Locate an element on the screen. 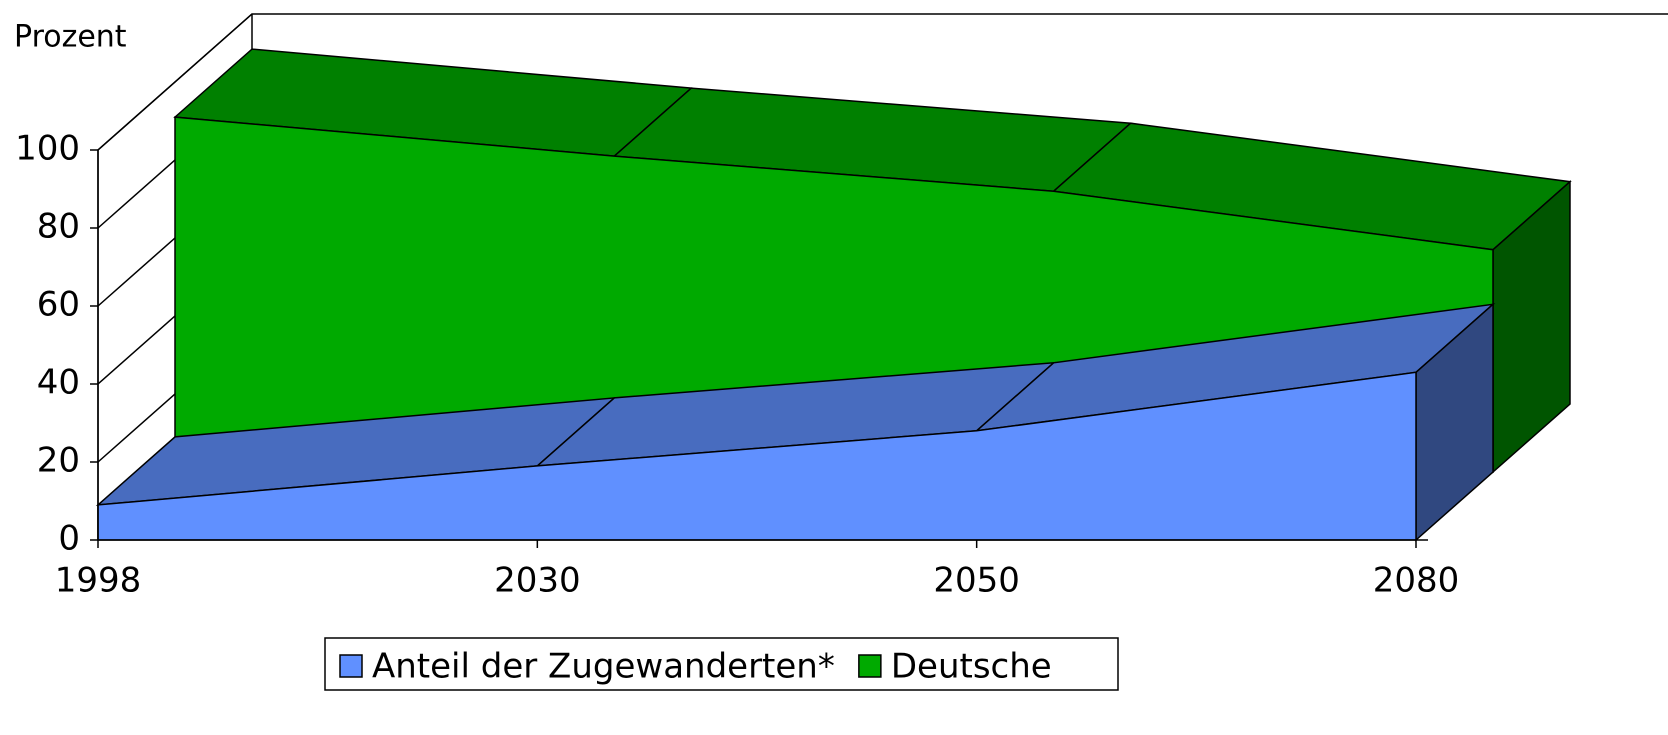  y-tick-label: 0 is located at coordinates (69, 539).